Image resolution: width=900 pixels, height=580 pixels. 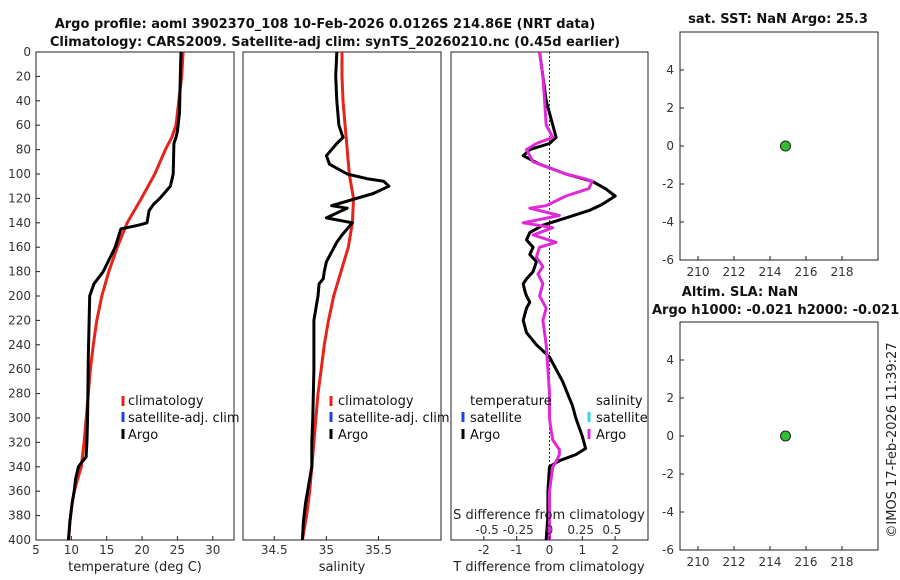 What do you see at coordinates (23, 150) in the screenshot?
I see `y-tick-label: 80` at bounding box center [23, 150].